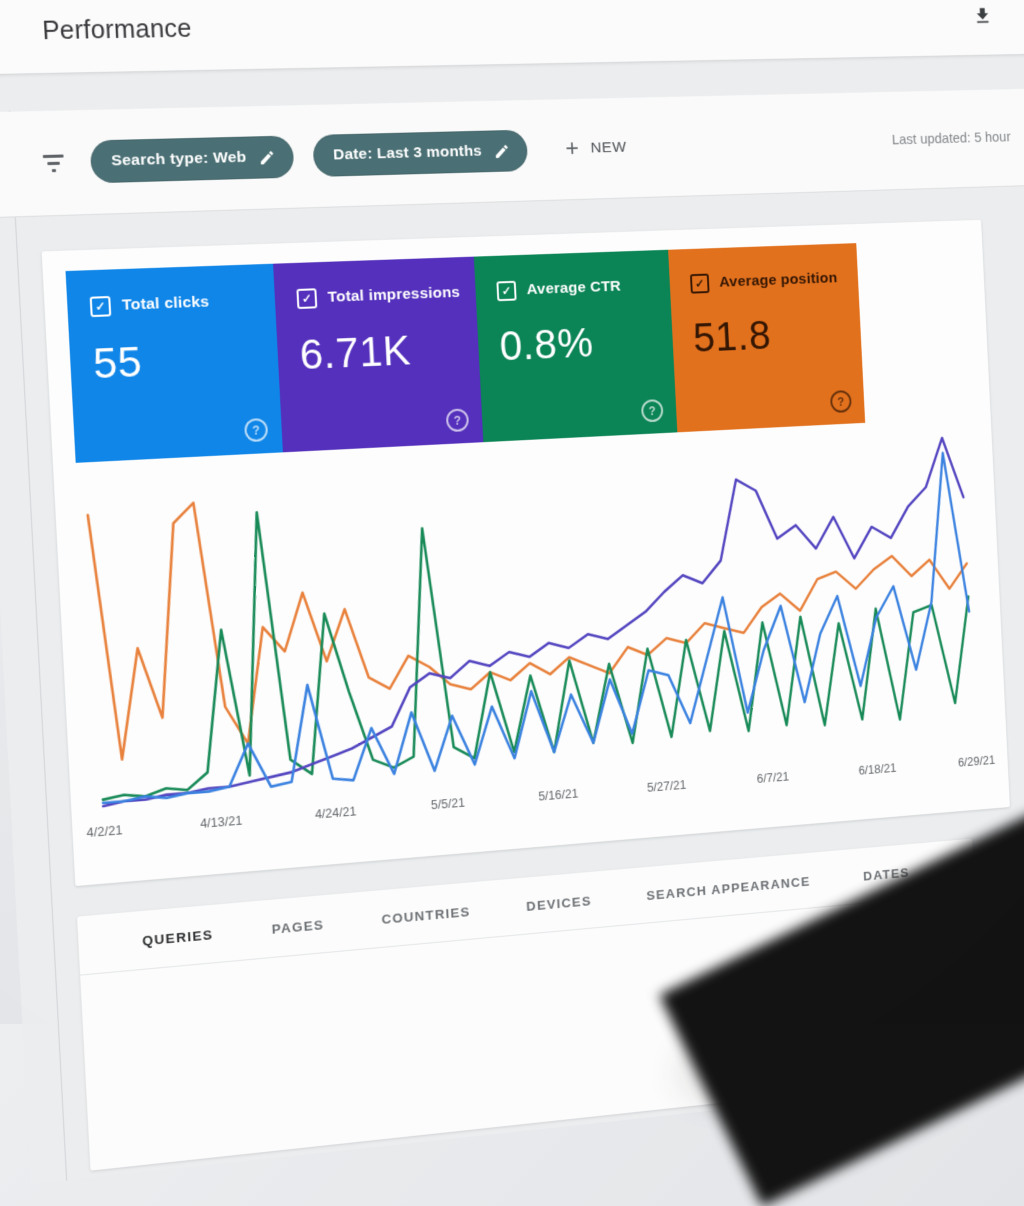 The width and height of the screenshot is (1024, 1206). Describe the element at coordinates (104, 832) in the screenshot. I see `x-tick-label: 4/2/21` at that location.